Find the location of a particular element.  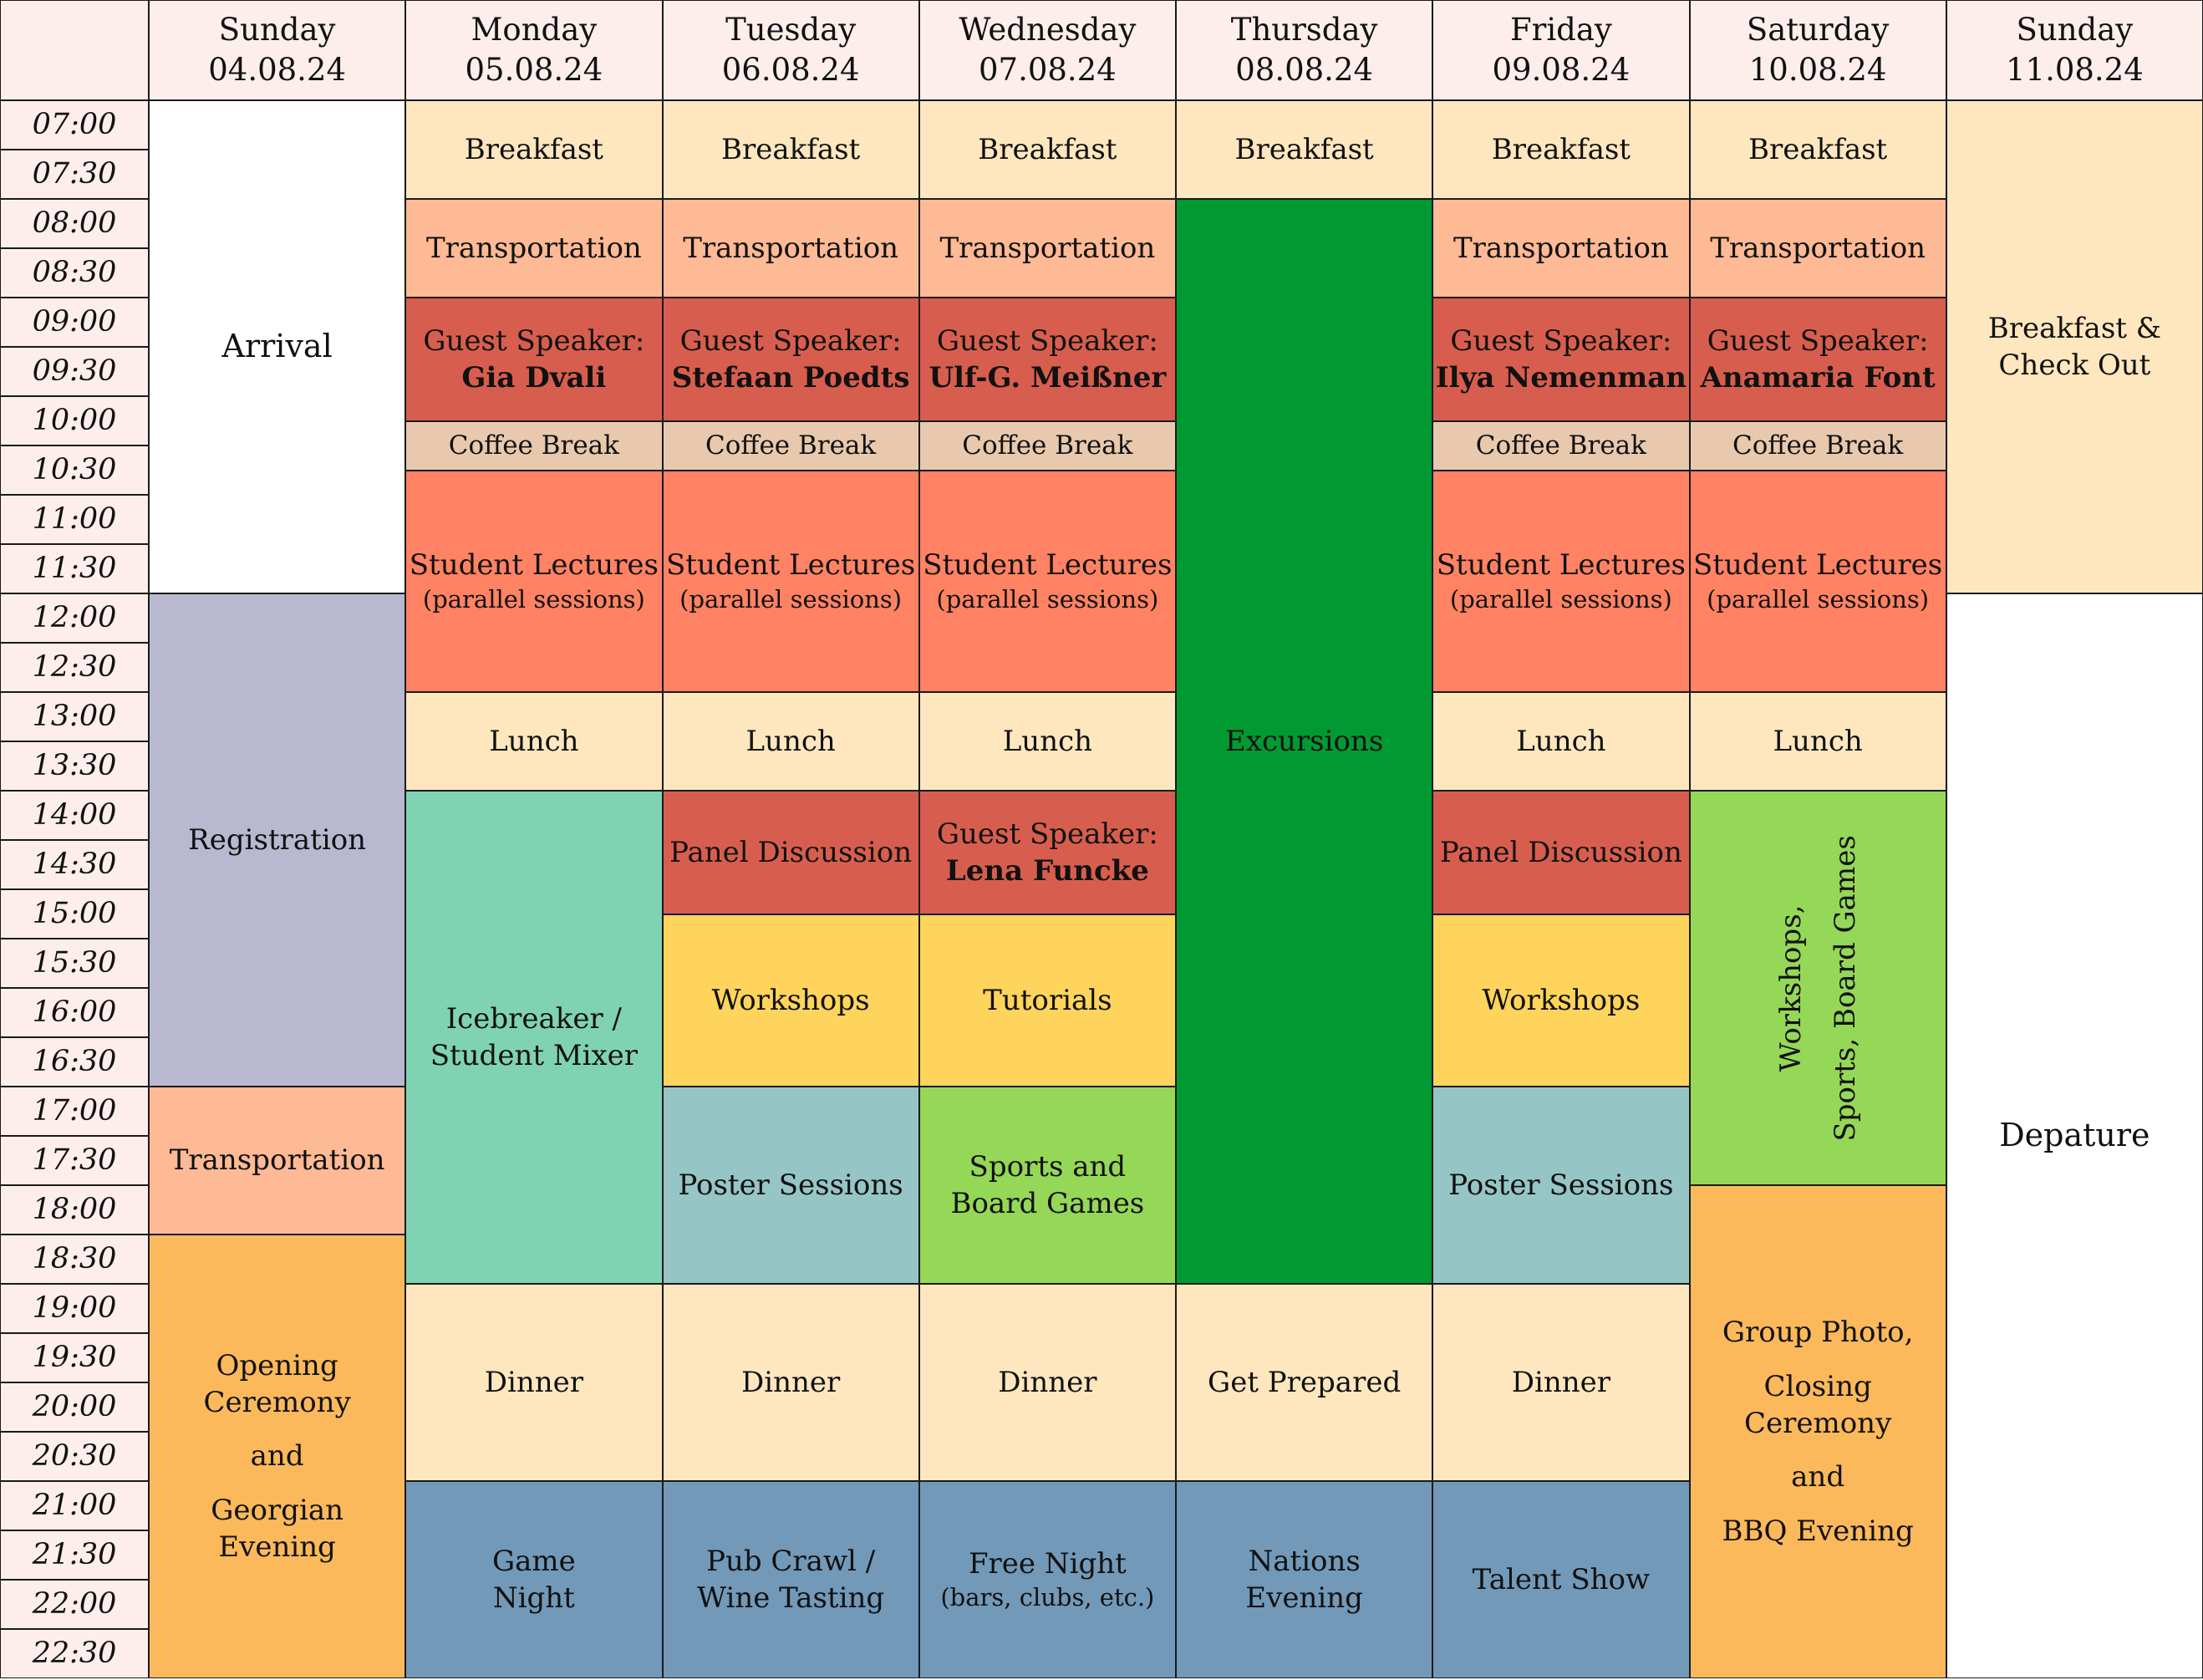

event-text: Free Night is located at coordinates (1047, 1564).